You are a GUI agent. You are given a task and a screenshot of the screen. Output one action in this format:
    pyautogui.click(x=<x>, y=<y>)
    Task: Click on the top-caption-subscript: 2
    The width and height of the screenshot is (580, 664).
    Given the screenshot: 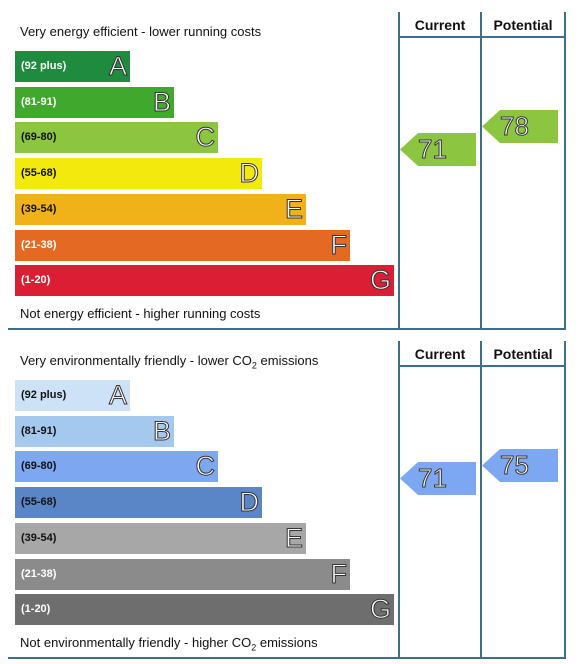 What is the action you would take?
    pyautogui.click(x=254, y=365)
    